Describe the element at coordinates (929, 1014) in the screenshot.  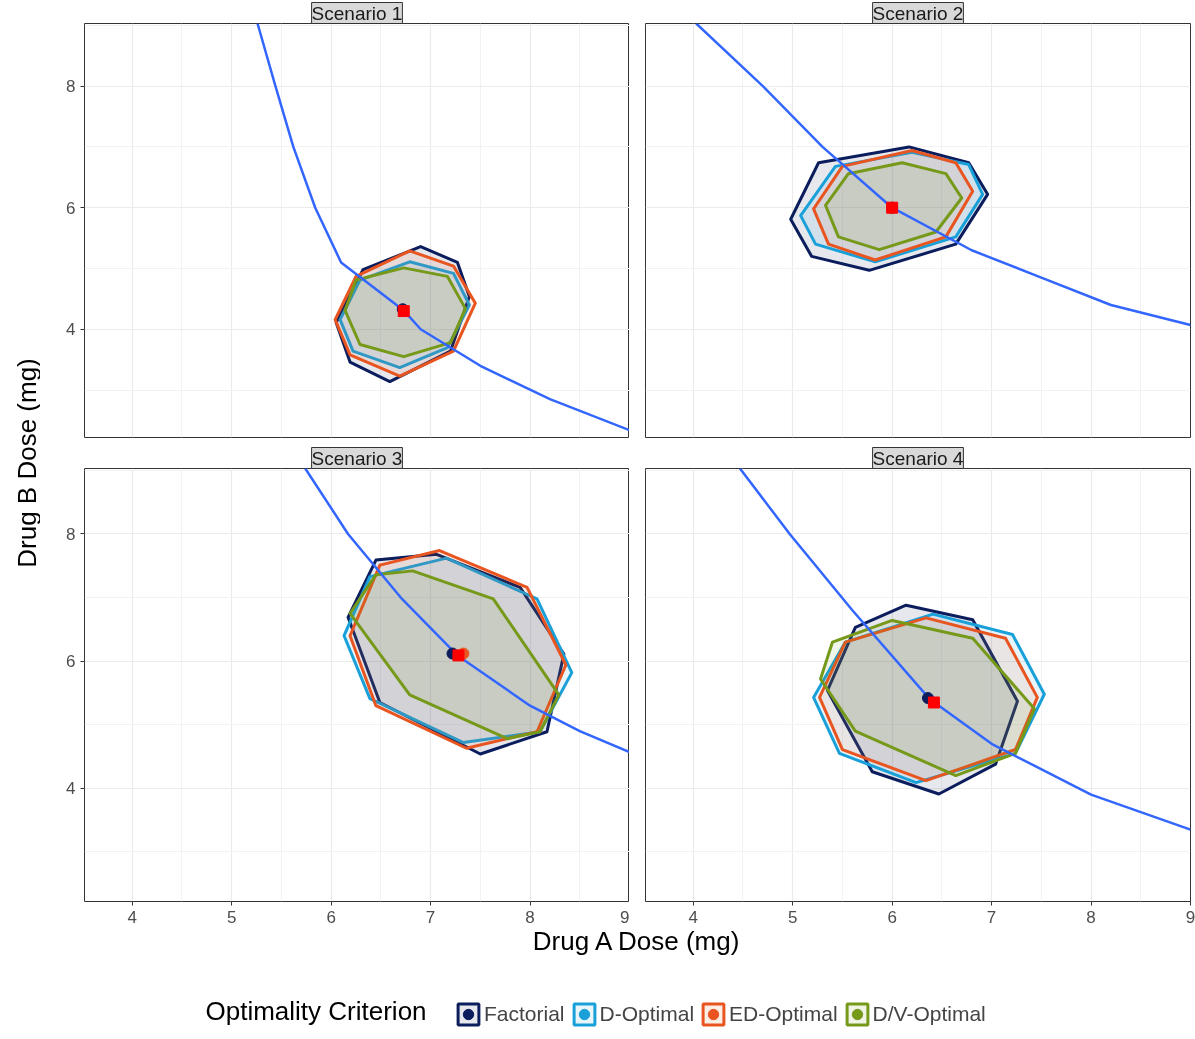
I see `legend-label: D/V-Optimal` at that location.